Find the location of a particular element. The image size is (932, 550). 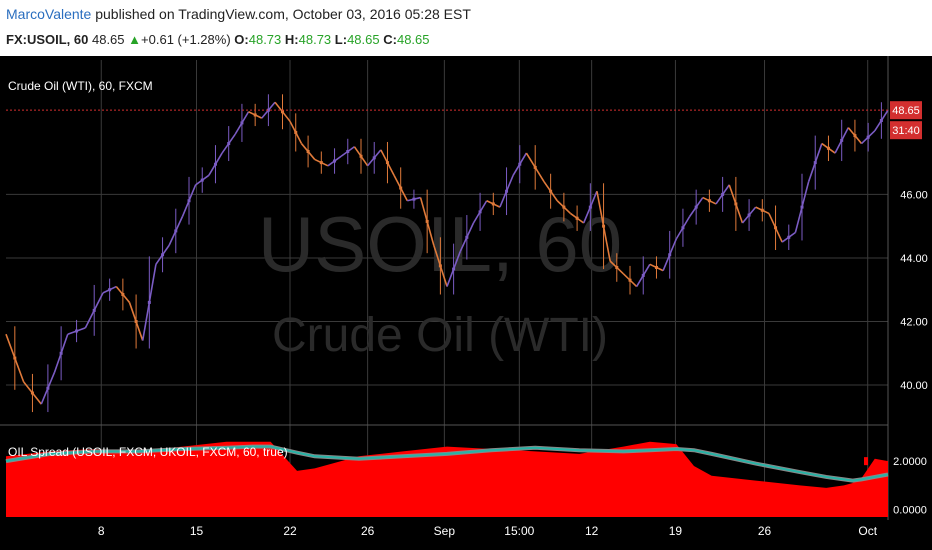

spread-last-marker is located at coordinates (866, 461).